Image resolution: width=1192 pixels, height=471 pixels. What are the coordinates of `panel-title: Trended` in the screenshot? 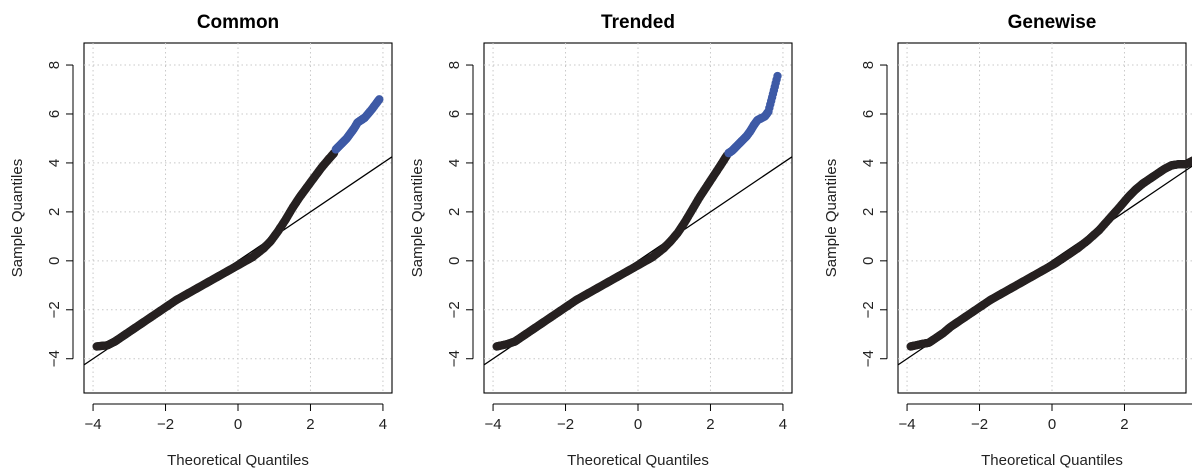 It's located at (638, 22).